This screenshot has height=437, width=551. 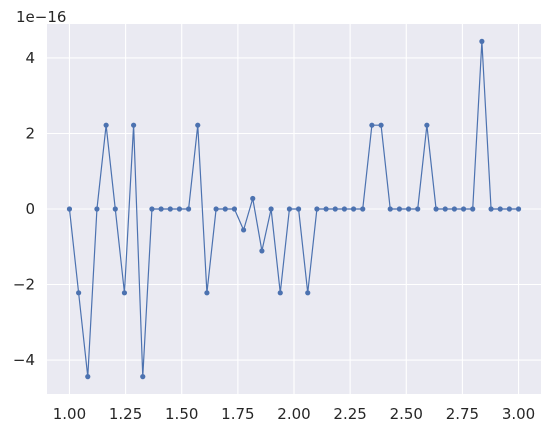 What do you see at coordinates (181, 414) in the screenshot?
I see `x-tick-label: 1.50` at bounding box center [181, 414].